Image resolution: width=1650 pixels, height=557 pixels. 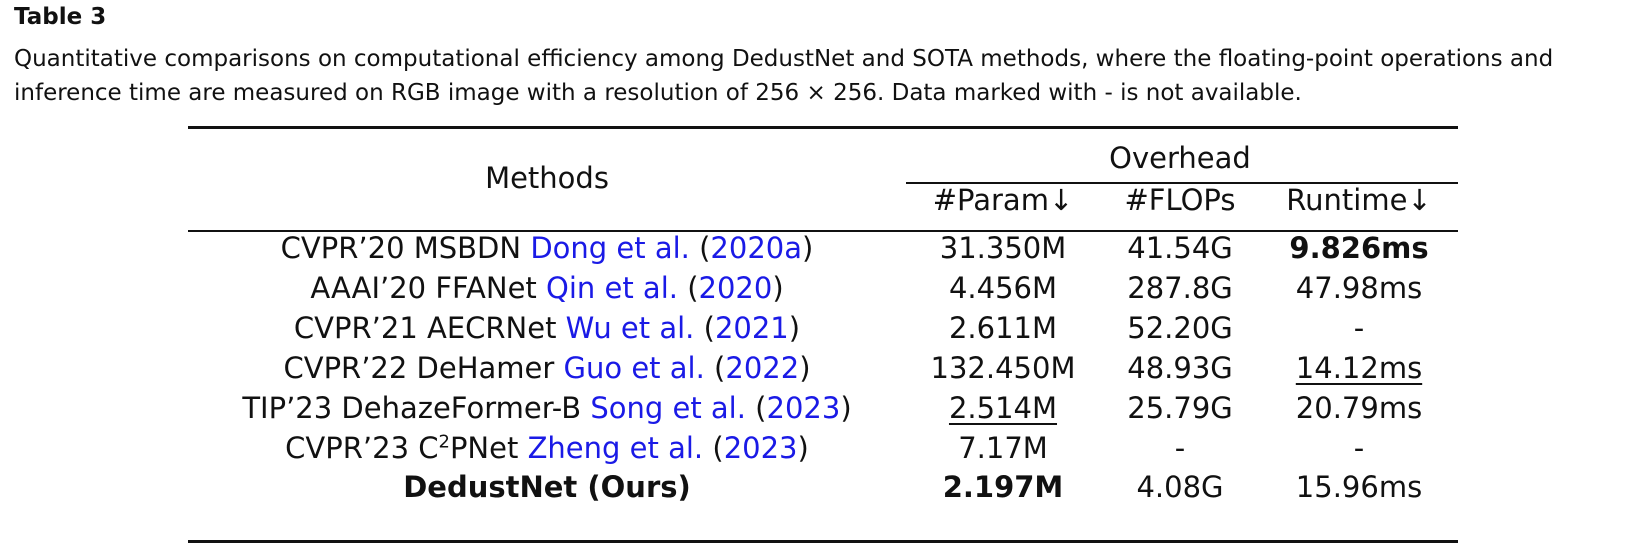 I want to click on method-cell: CVPR’23 C2PNet Zheng et al. (2023), so click(x=547, y=448).